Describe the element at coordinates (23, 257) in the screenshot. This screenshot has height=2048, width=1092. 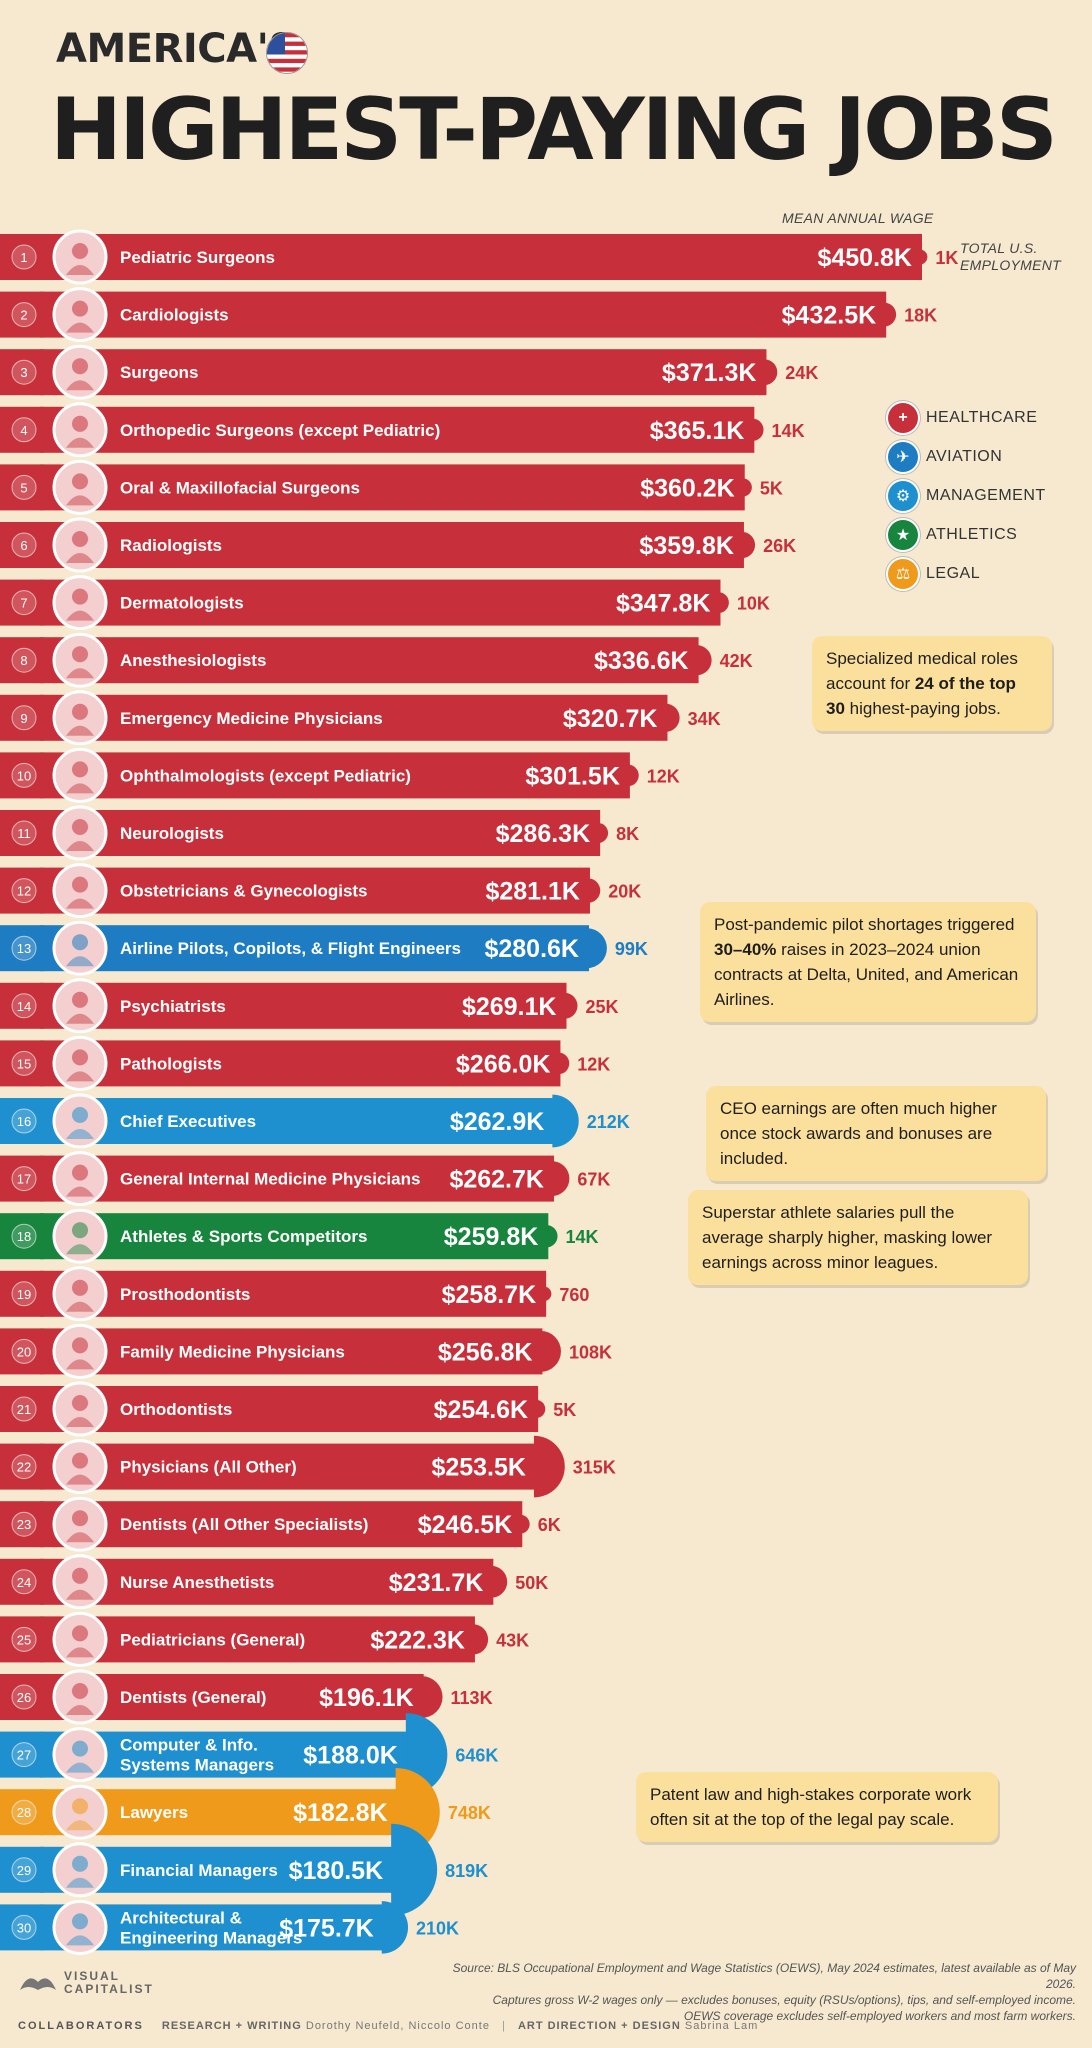
I see `rank-number-1: 1` at that location.